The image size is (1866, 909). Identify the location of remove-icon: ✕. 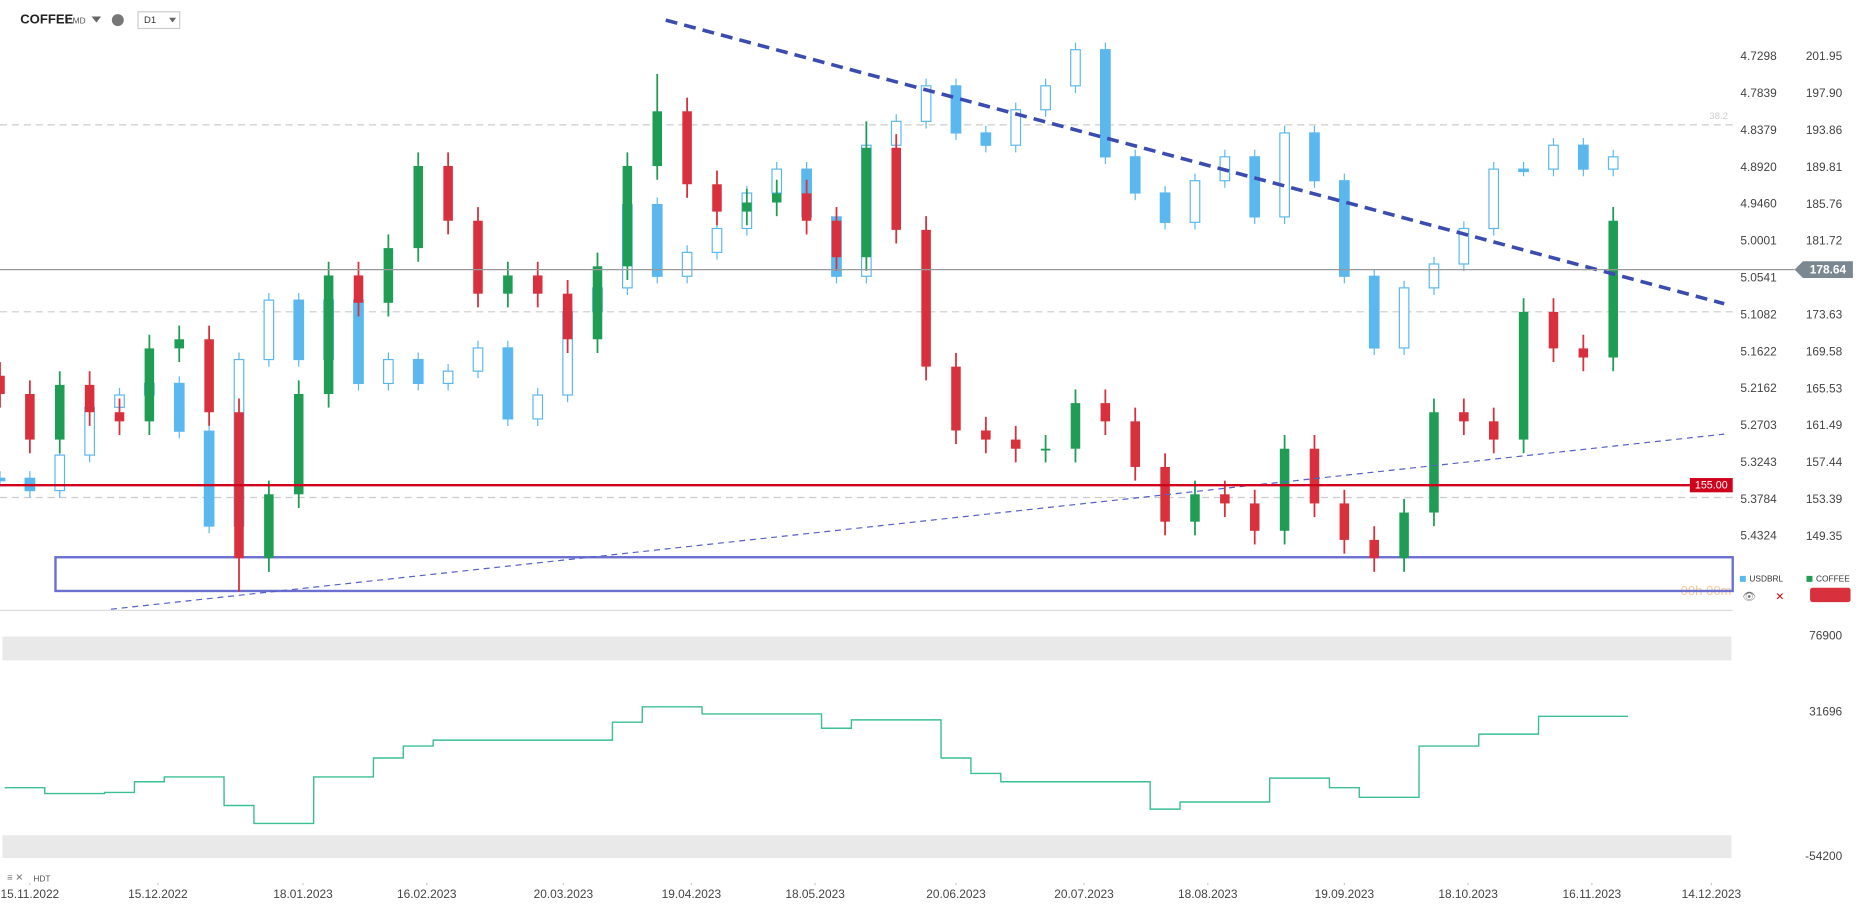
(1780, 597).